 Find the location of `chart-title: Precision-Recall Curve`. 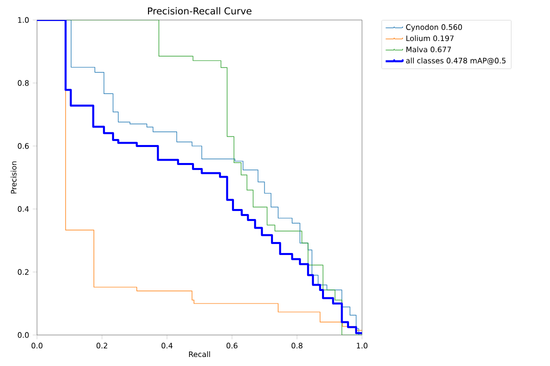

chart-title: Precision-Recall Curve is located at coordinates (200, 11).